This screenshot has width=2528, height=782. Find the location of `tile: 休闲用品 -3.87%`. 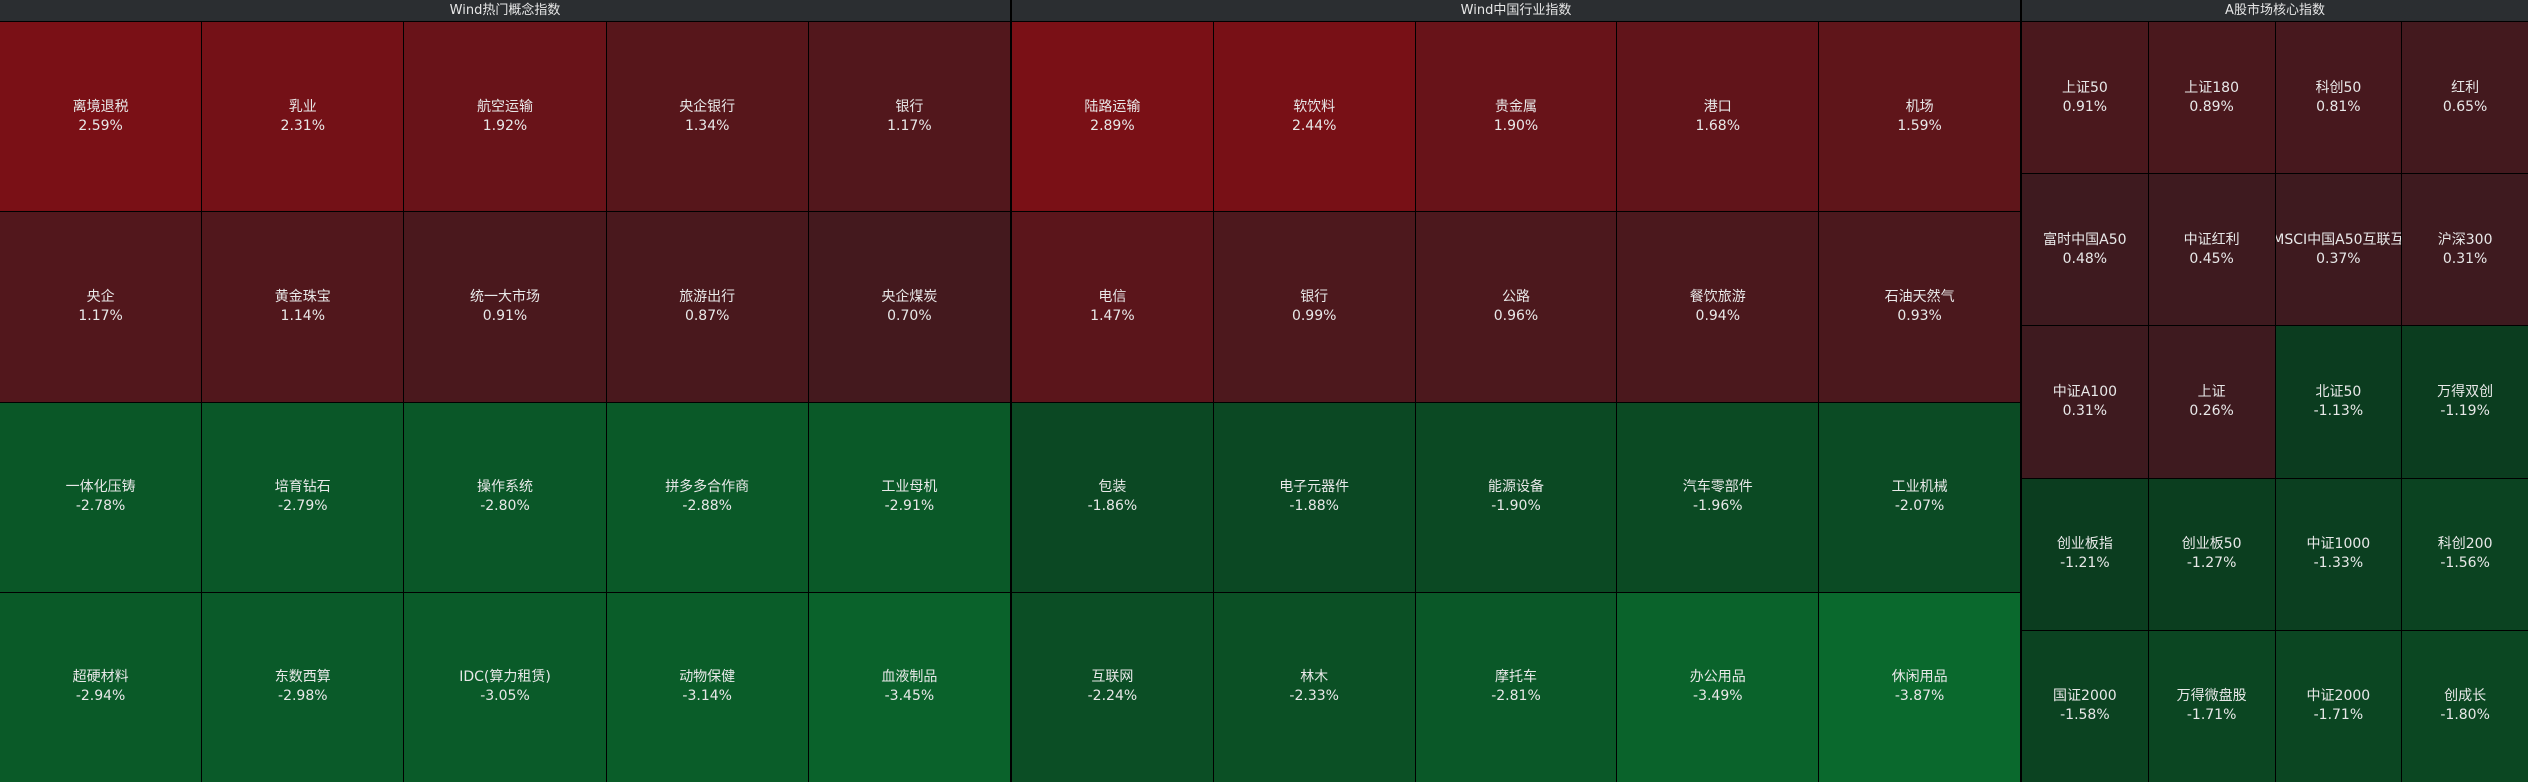

tile: 休闲用品 -3.87% is located at coordinates (1919, 687).